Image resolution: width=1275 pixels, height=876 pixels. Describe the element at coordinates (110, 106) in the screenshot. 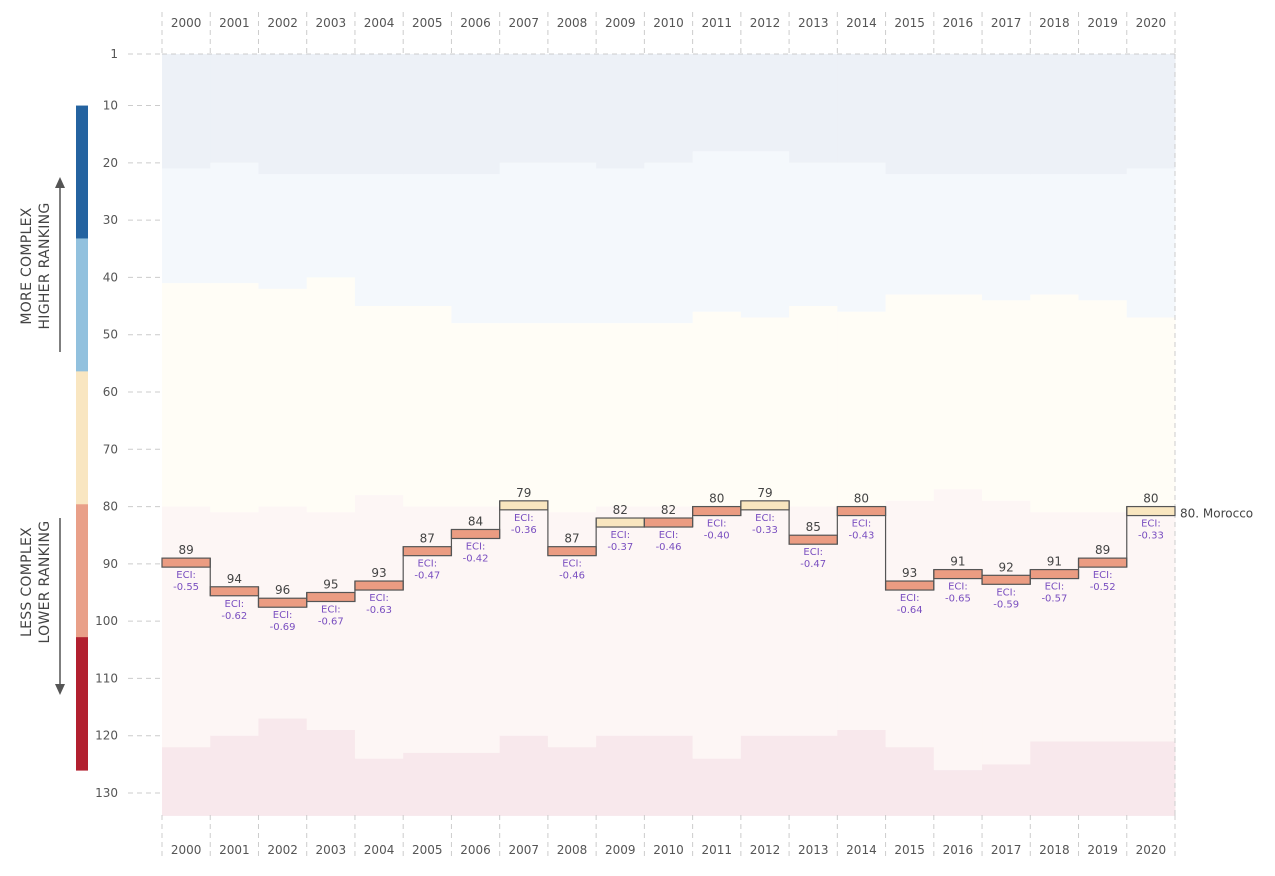

I see `y-tick-label: 10` at that location.